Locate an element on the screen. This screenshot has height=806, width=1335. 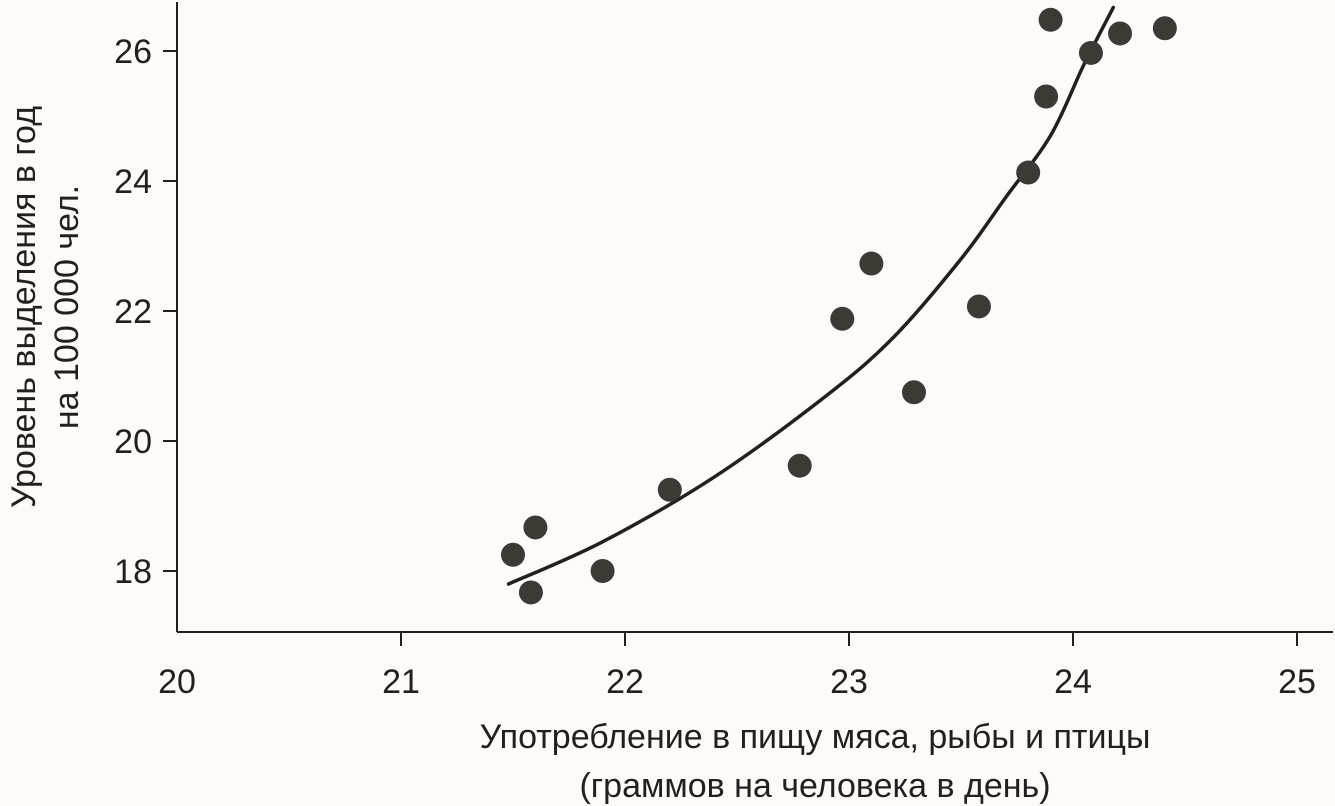
y-tick-label: 20 is located at coordinates (133, 442).